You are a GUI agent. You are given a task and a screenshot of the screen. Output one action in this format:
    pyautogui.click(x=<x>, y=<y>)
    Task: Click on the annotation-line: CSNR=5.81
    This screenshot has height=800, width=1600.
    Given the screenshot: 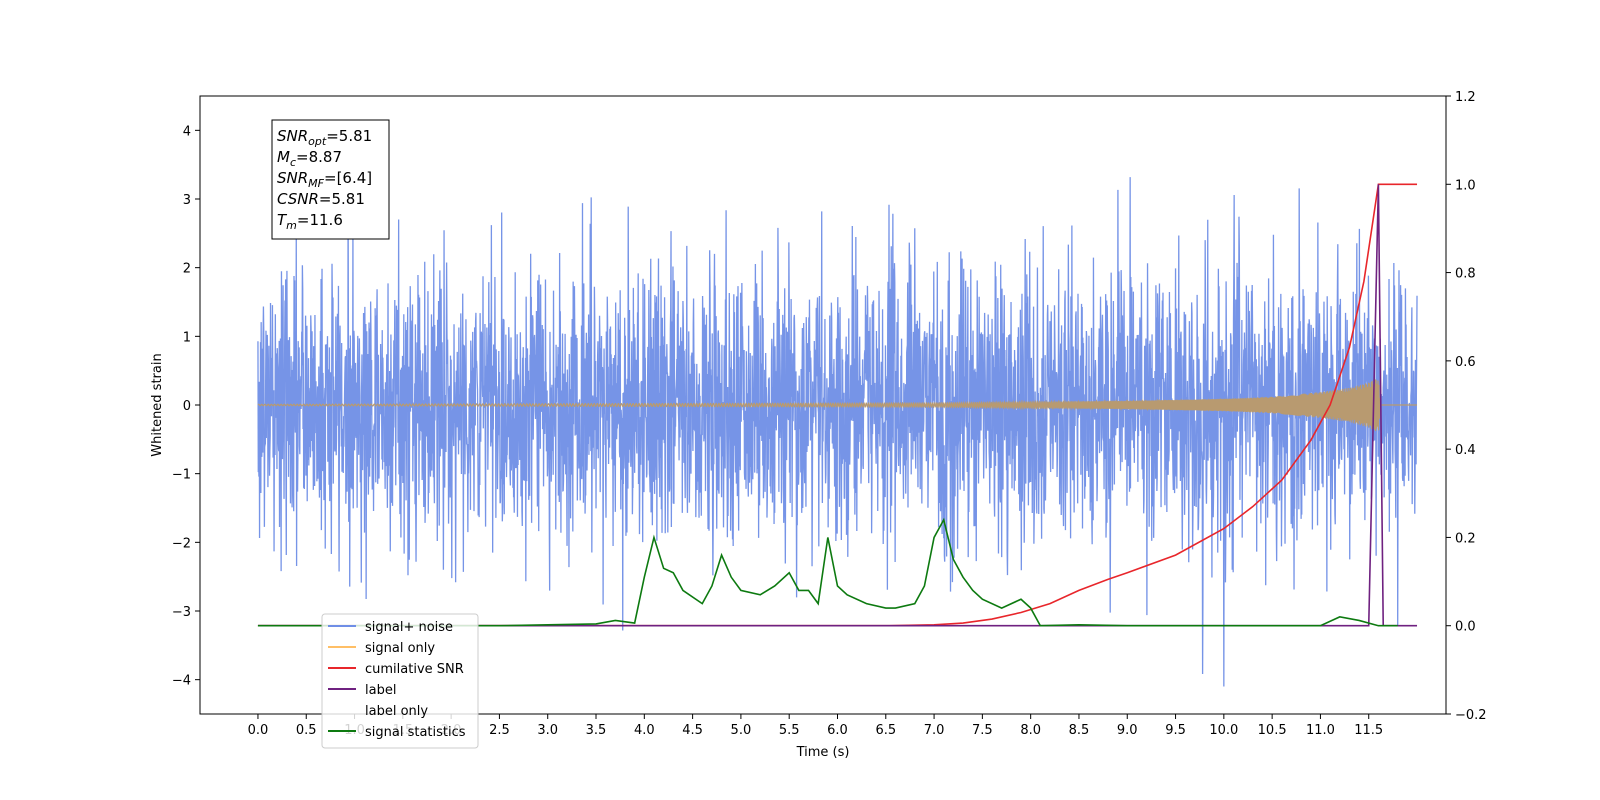 What is the action you would take?
    pyautogui.click(x=321, y=199)
    